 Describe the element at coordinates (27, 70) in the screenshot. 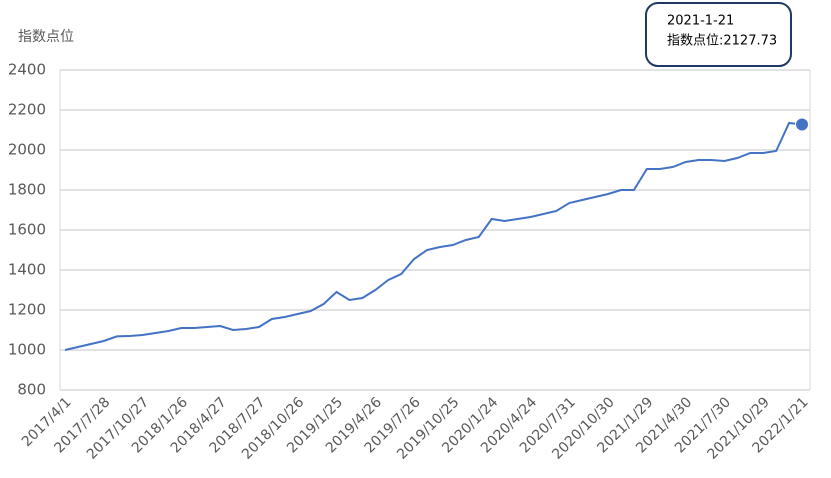

I see `y-tick-label: 2400` at that location.